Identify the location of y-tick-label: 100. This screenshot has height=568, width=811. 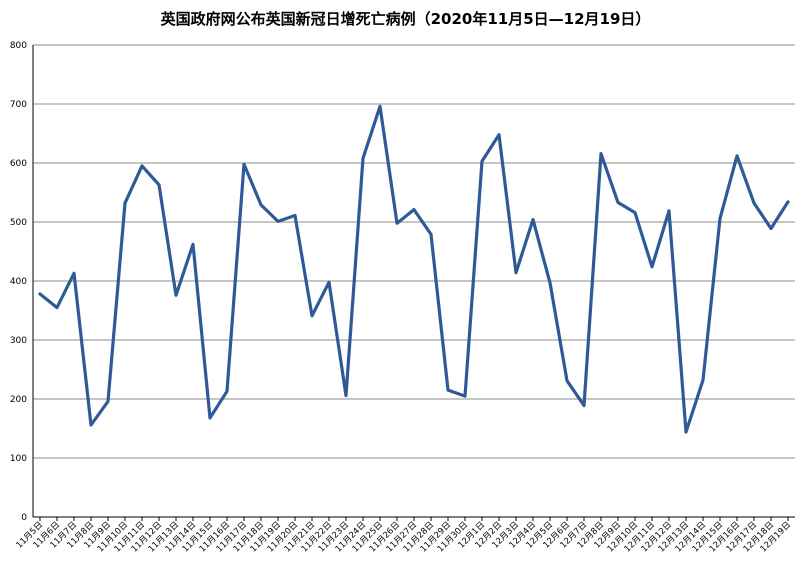
(18, 459).